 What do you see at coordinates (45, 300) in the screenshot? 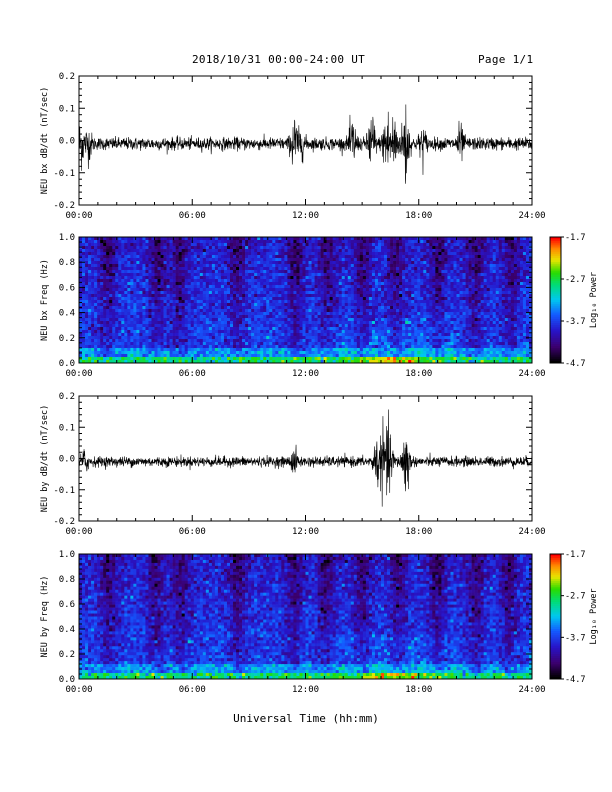
I see `y-axis-label: NEU bx Freq (Hz)` at bounding box center [45, 300].